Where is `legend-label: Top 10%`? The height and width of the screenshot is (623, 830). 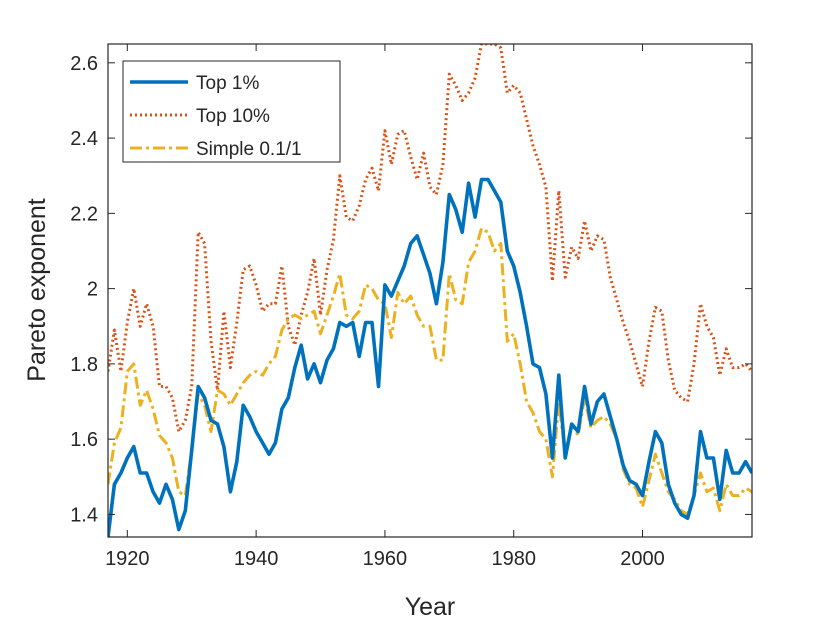
legend-label: Top 10% is located at coordinates (233, 116).